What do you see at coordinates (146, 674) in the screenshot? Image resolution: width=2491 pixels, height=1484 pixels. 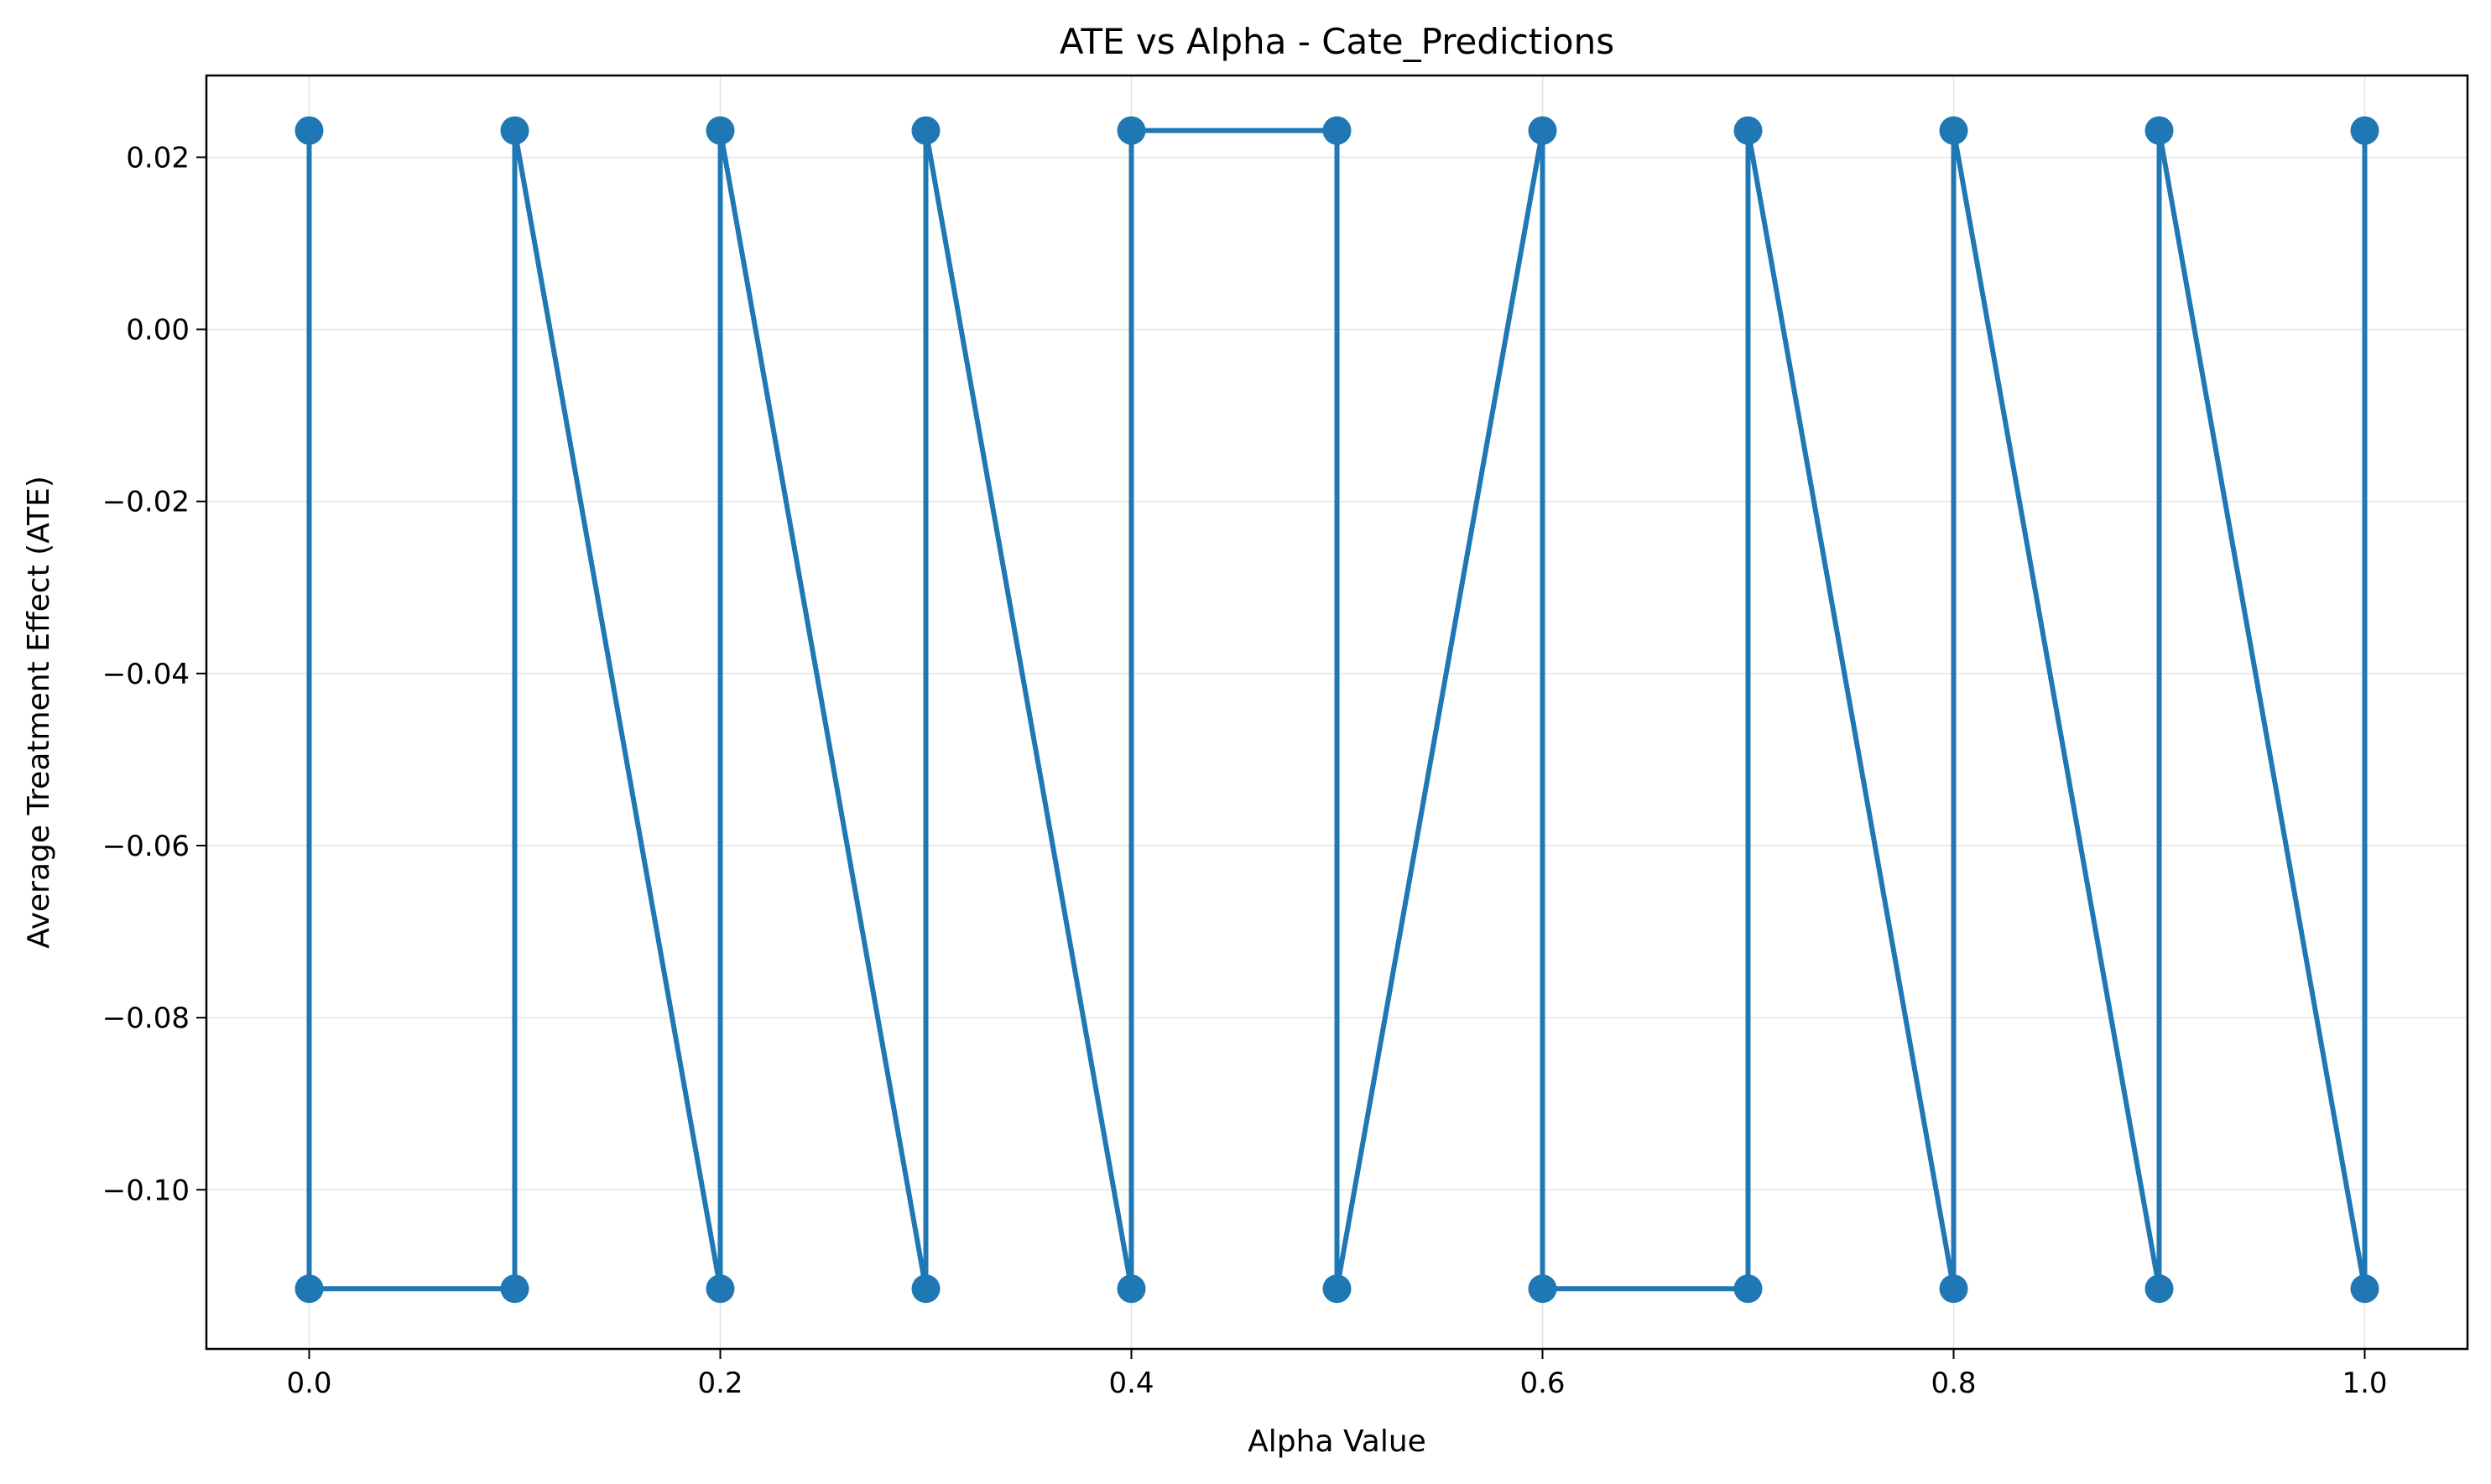 I see `y-tick-label: −0.04` at bounding box center [146, 674].